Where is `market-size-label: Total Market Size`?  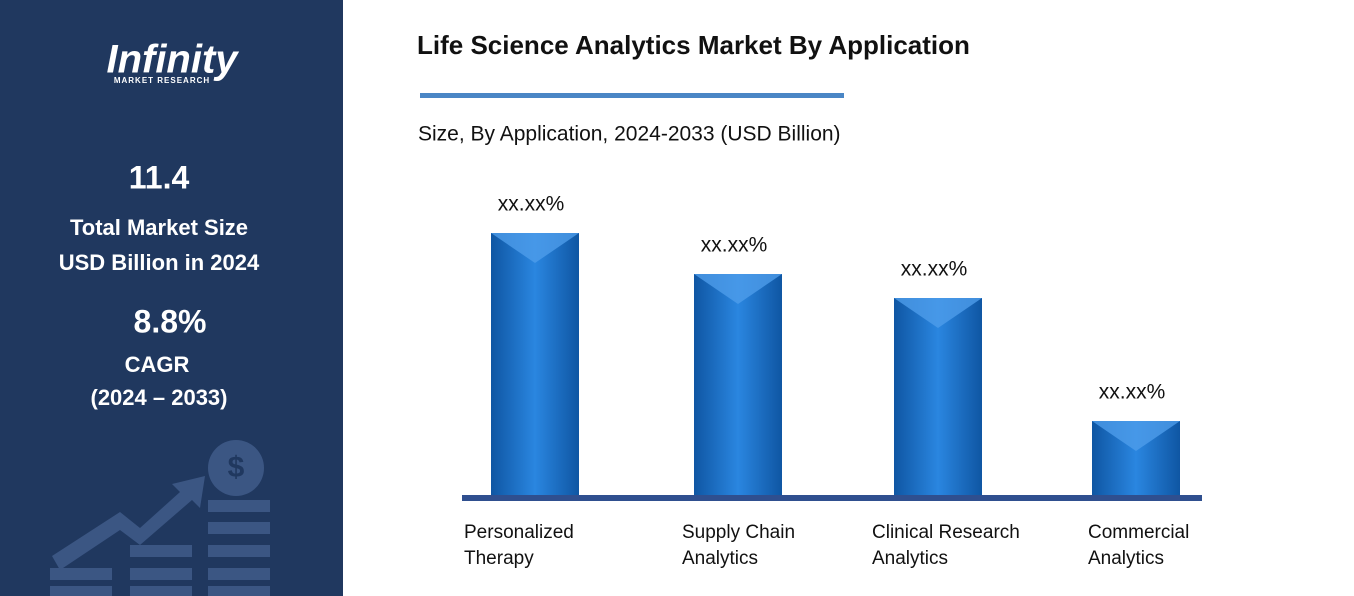 market-size-label: Total Market Size is located at coordinates (159, 227).